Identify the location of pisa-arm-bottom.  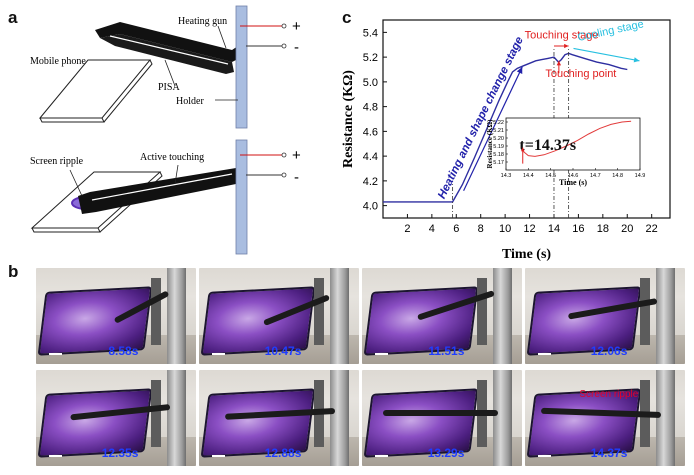
(162, 188).